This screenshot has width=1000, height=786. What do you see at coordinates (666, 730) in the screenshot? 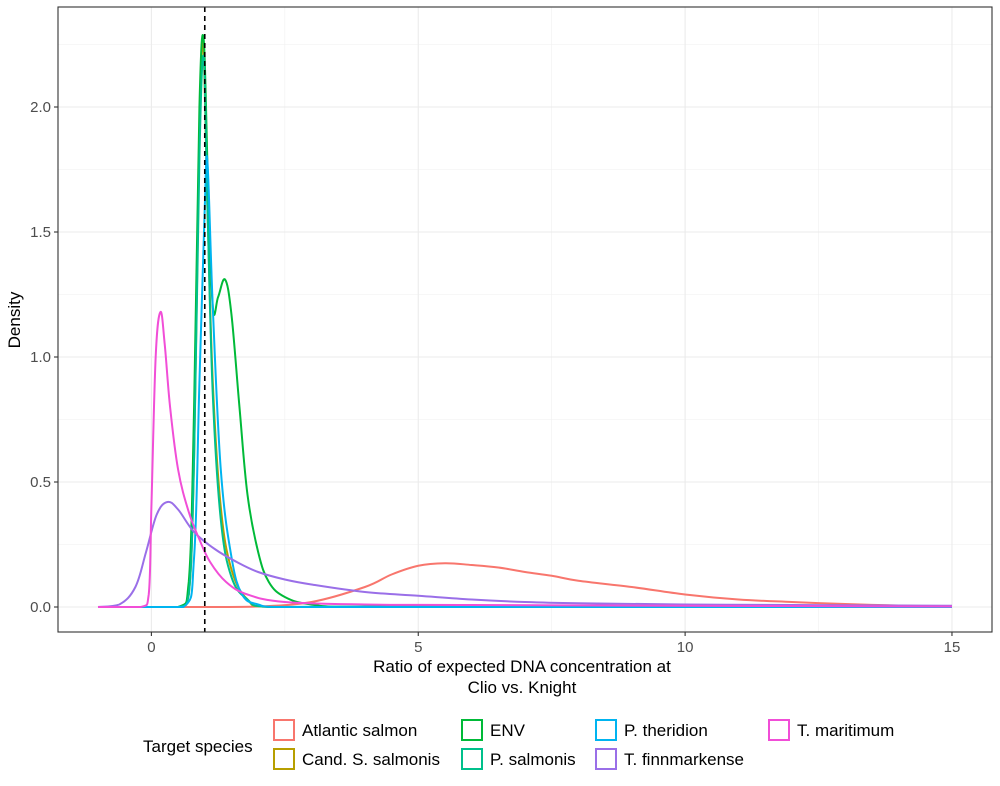
I see `legend-label-p-theridion: P. theridion` at bounding box center [666, 730].